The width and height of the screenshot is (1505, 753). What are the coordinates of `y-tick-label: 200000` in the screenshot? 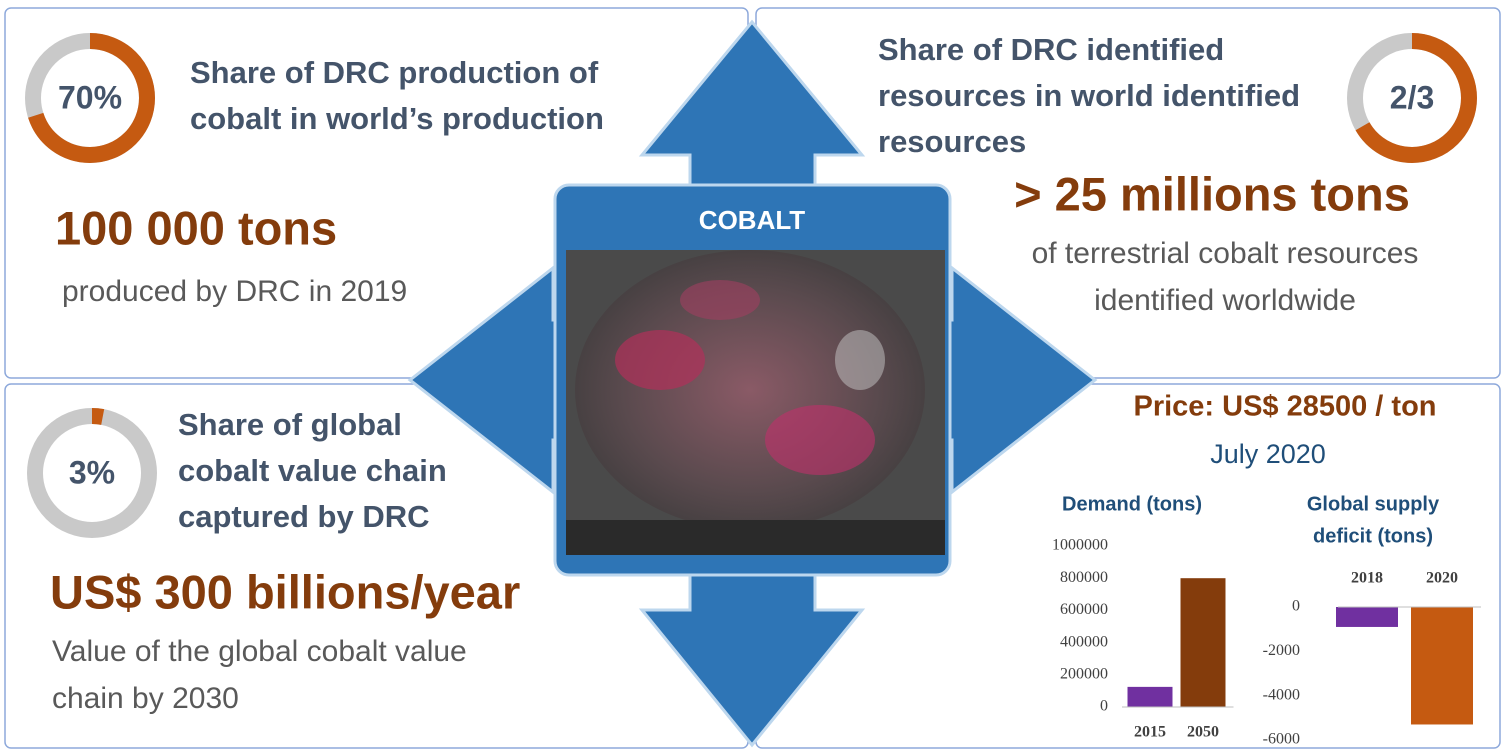 It's located at (1084, 673).